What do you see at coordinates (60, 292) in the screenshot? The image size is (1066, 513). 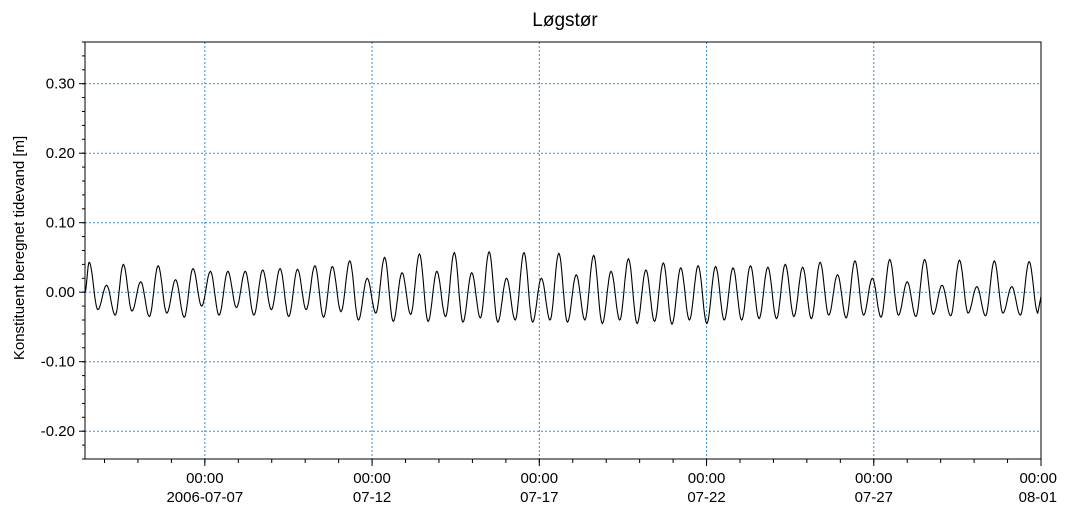 I see `y-tick-label: 0.00` at bounding box center [60, 292].